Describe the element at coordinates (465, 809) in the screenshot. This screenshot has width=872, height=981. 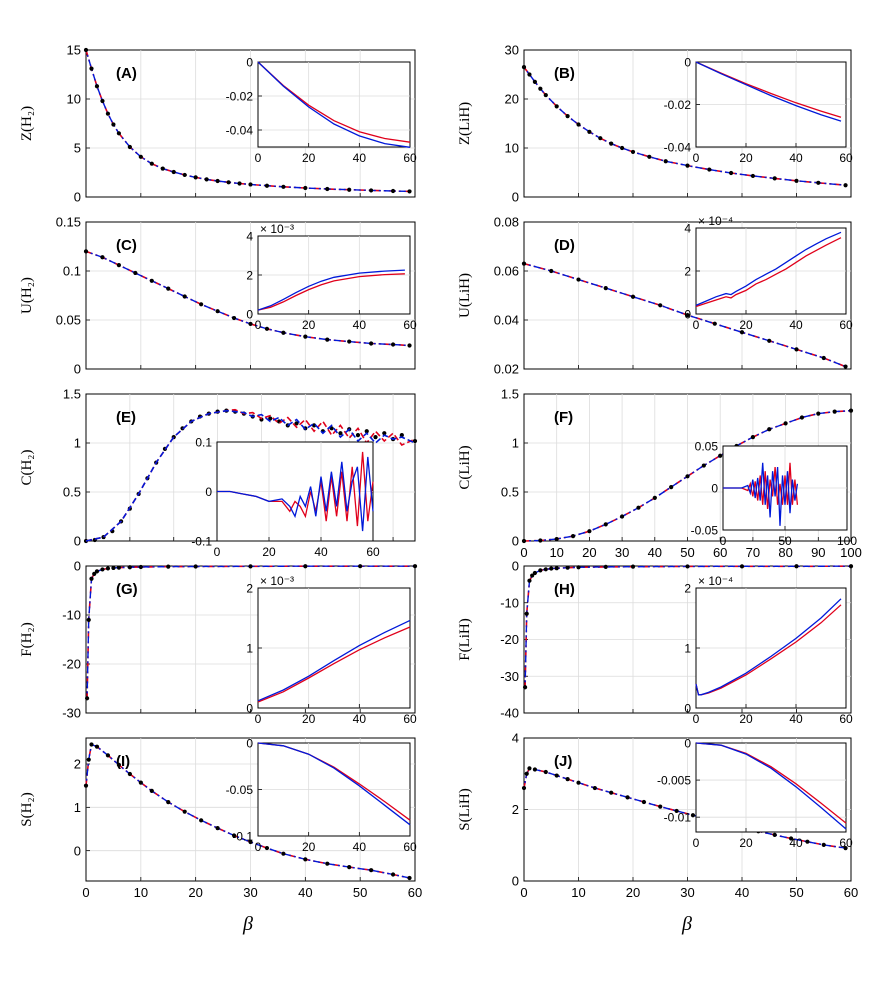
I see `panel-J-ylabel: S(LiH)` at that location.